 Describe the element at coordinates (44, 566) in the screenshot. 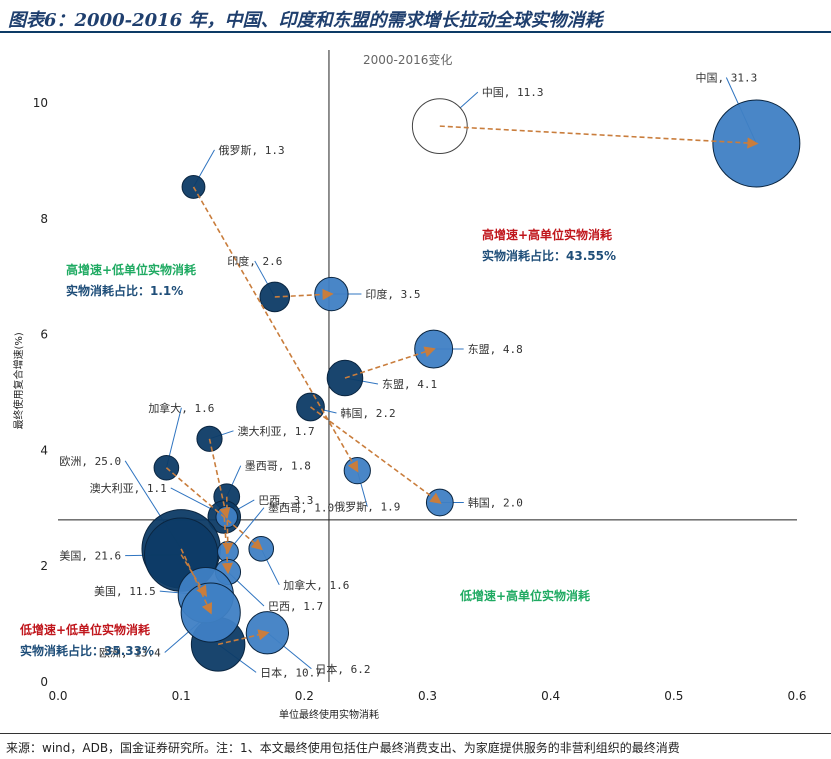

I see `y-tick-label: 2` at that location.